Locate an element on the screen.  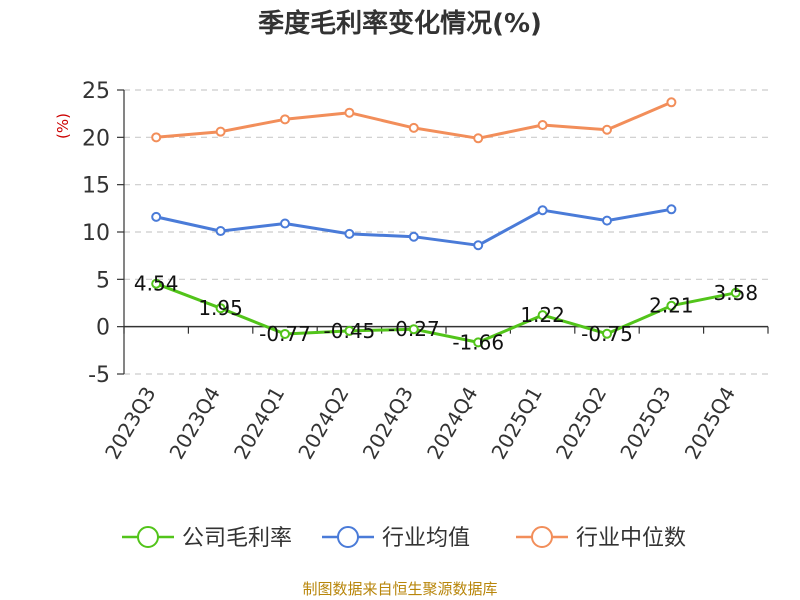
data-label: 1.95 is located at coordinates (220, 308).